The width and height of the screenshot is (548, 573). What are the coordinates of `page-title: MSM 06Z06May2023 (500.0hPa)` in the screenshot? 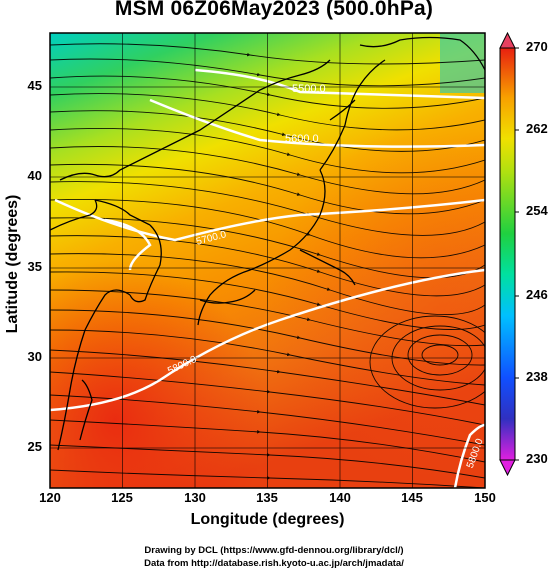 It's located at (274, 10).